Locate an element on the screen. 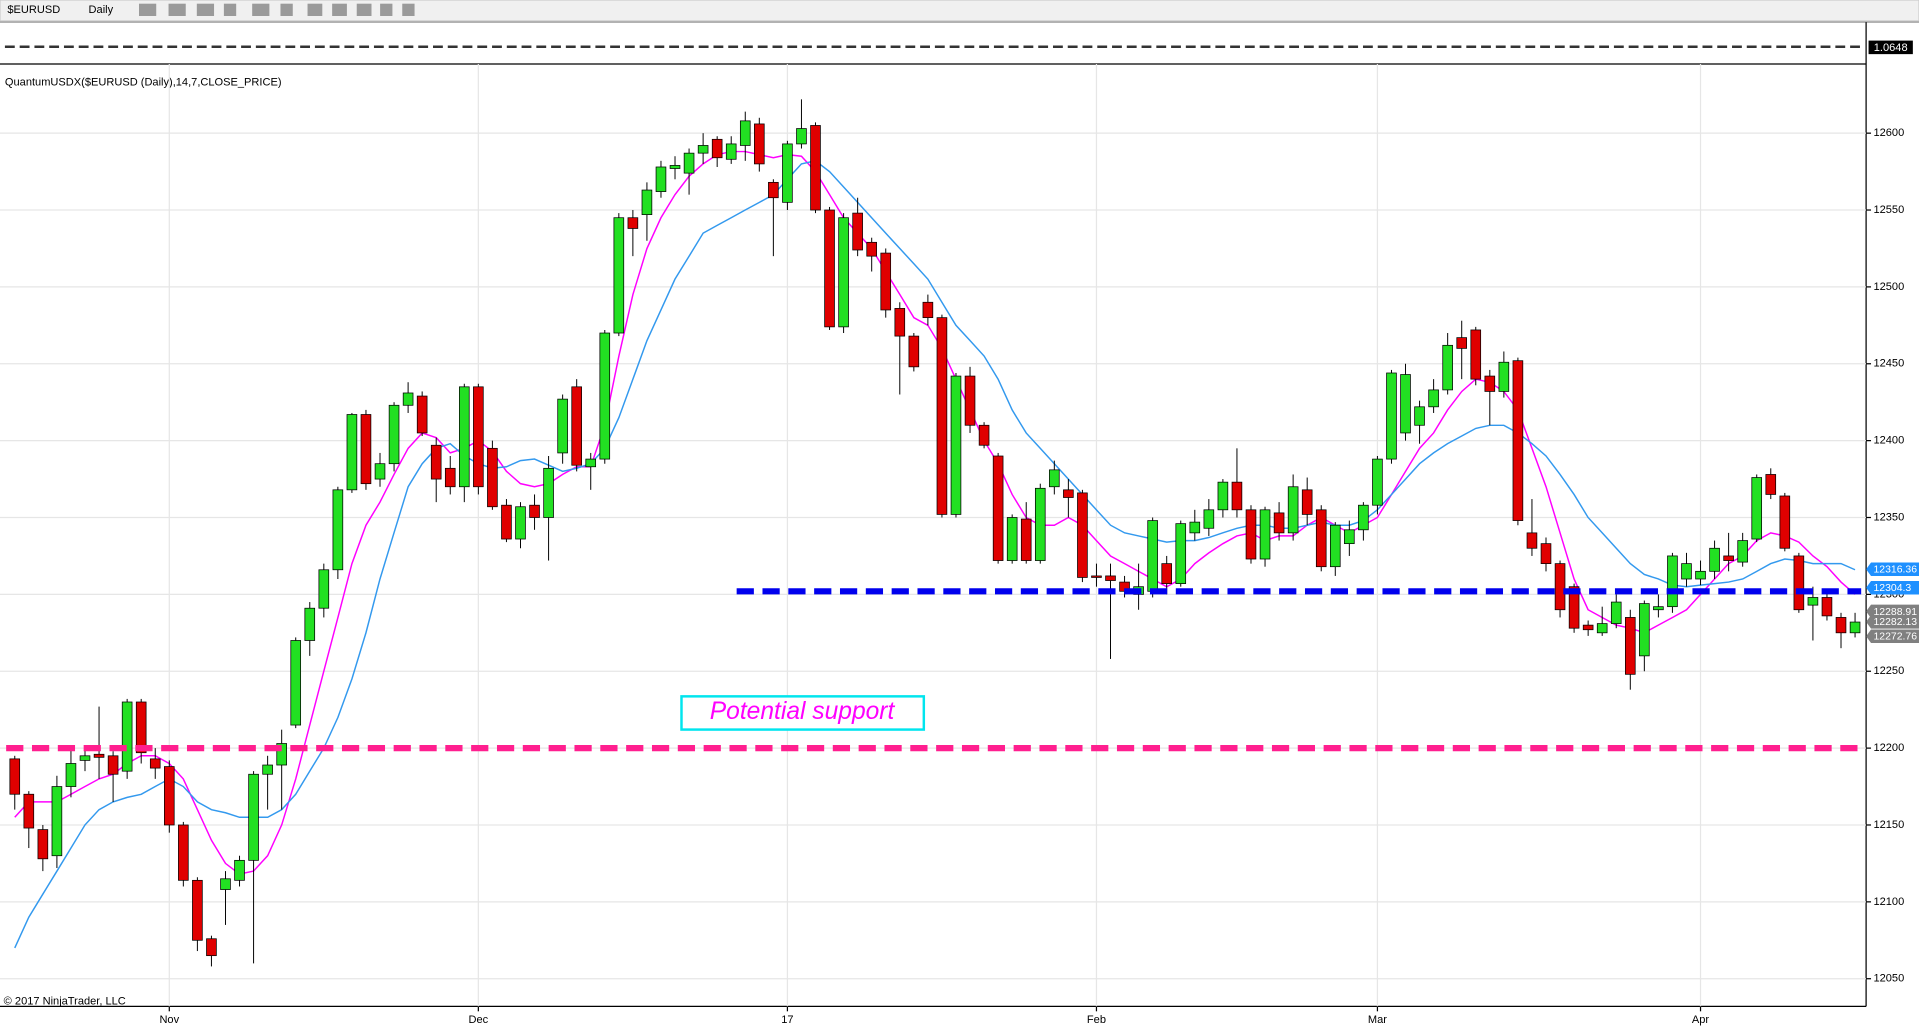 The height and width of the screenshot is (1031, 1919). symbol: $EURUSD is located at coordinates (33, 10).